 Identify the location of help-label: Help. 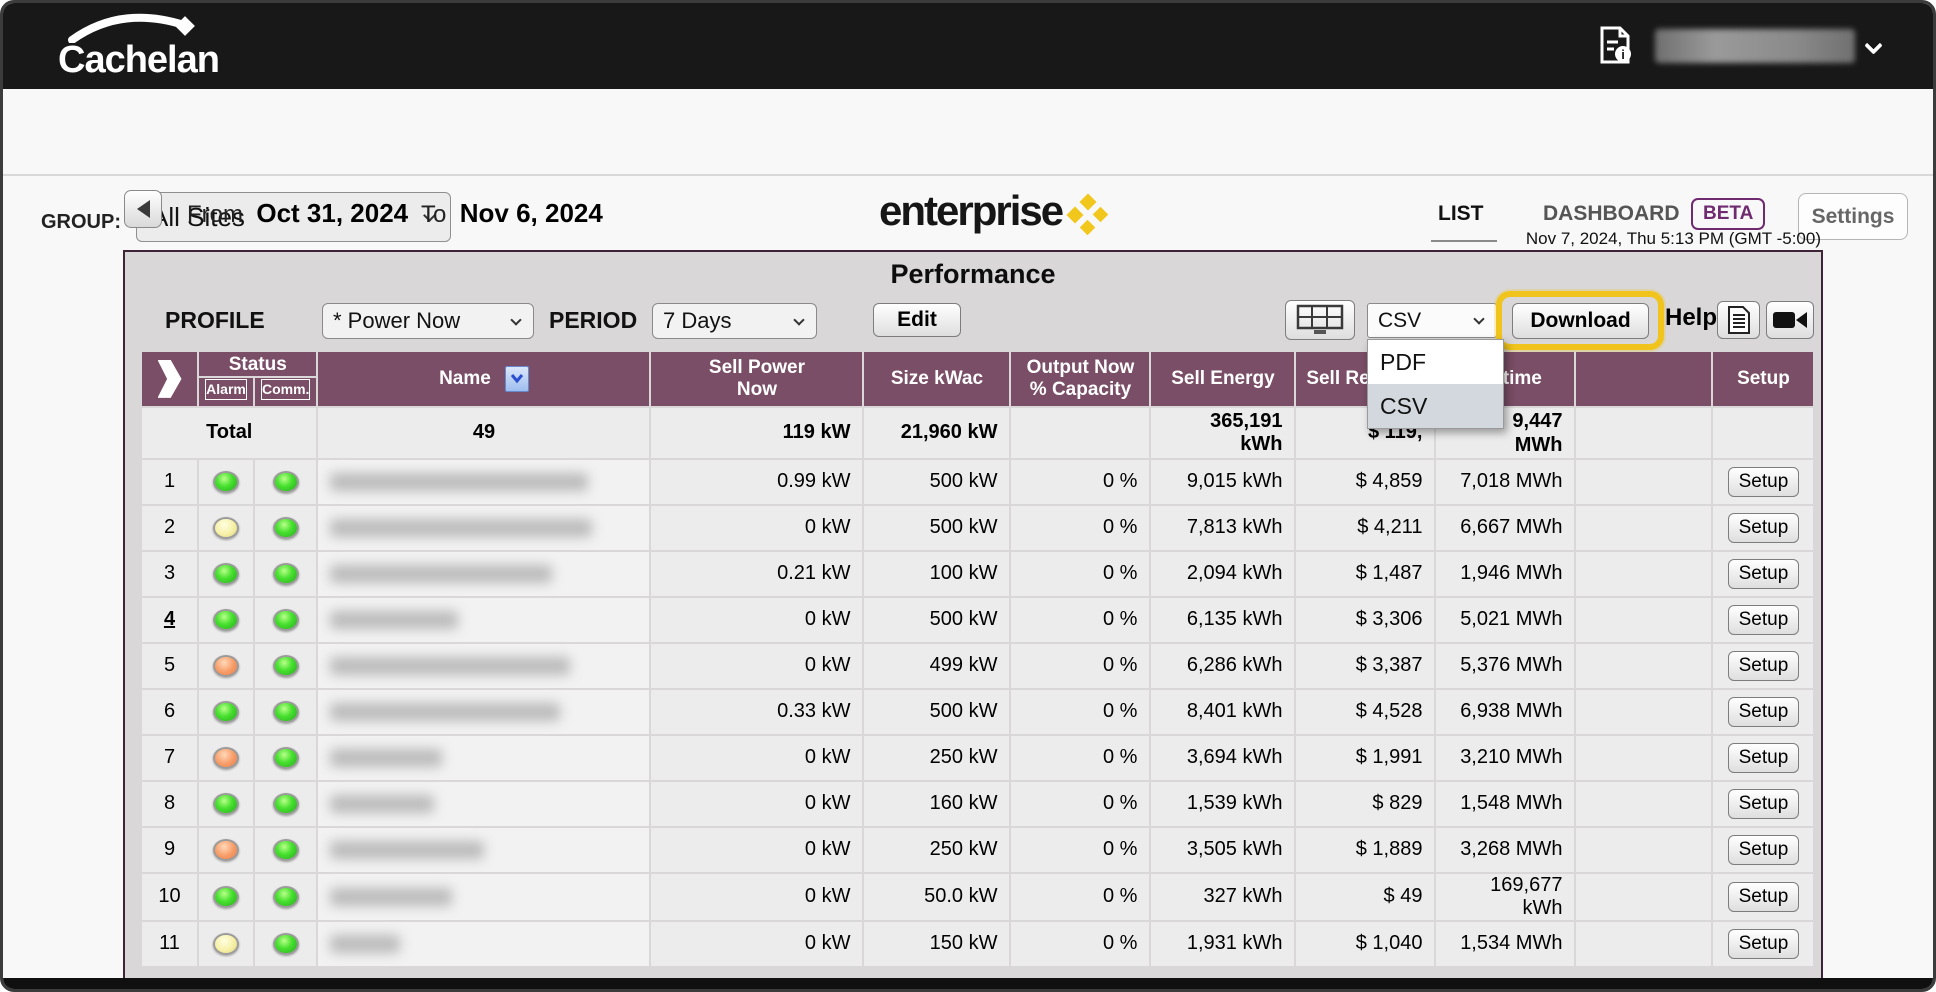
(1691, 317).